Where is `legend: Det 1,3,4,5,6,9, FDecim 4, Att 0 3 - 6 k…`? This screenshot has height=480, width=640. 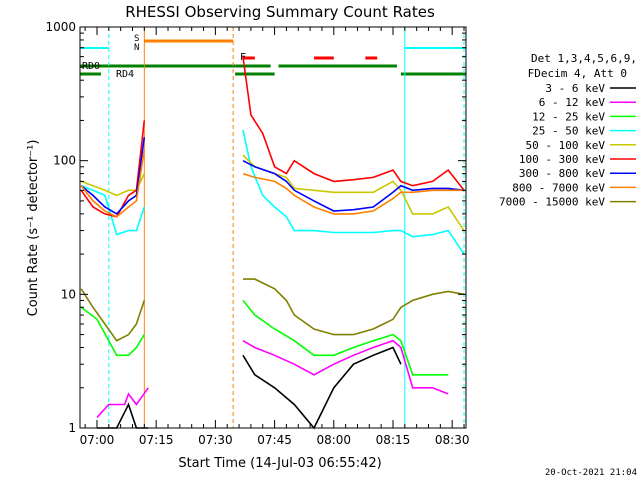
legend: Det 1,3,4,5,6,9, FDecim 4, Att 0 3 - 6 k… is located at coordinates (568, 130).